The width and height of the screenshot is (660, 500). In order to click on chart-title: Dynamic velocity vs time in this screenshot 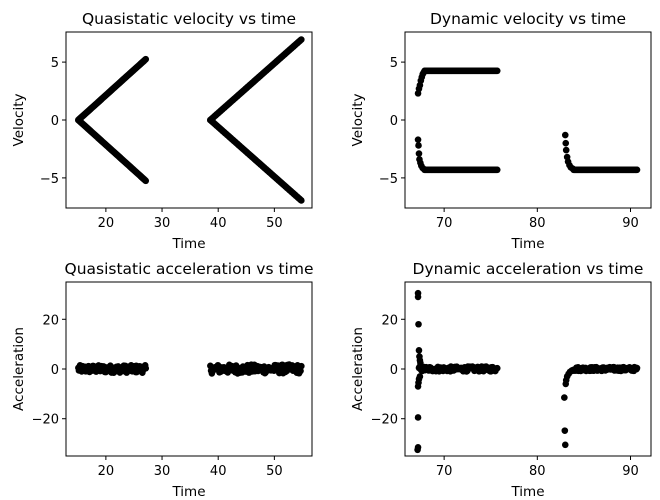, I will do `click(528, 19)`.